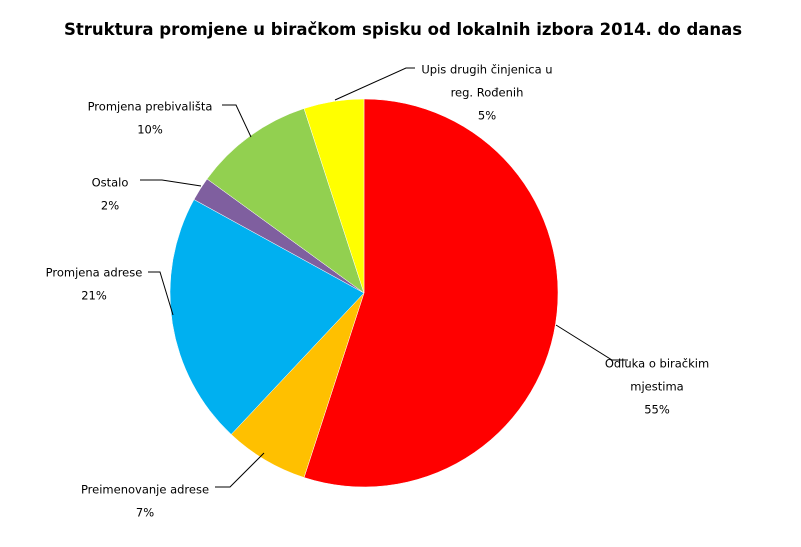 This screenshot has width=801, height=547. What do you see at coordinates (110, 206) in the screenshot?
I see `slice-percent-3: 2%` at bounding box center [110, 206].